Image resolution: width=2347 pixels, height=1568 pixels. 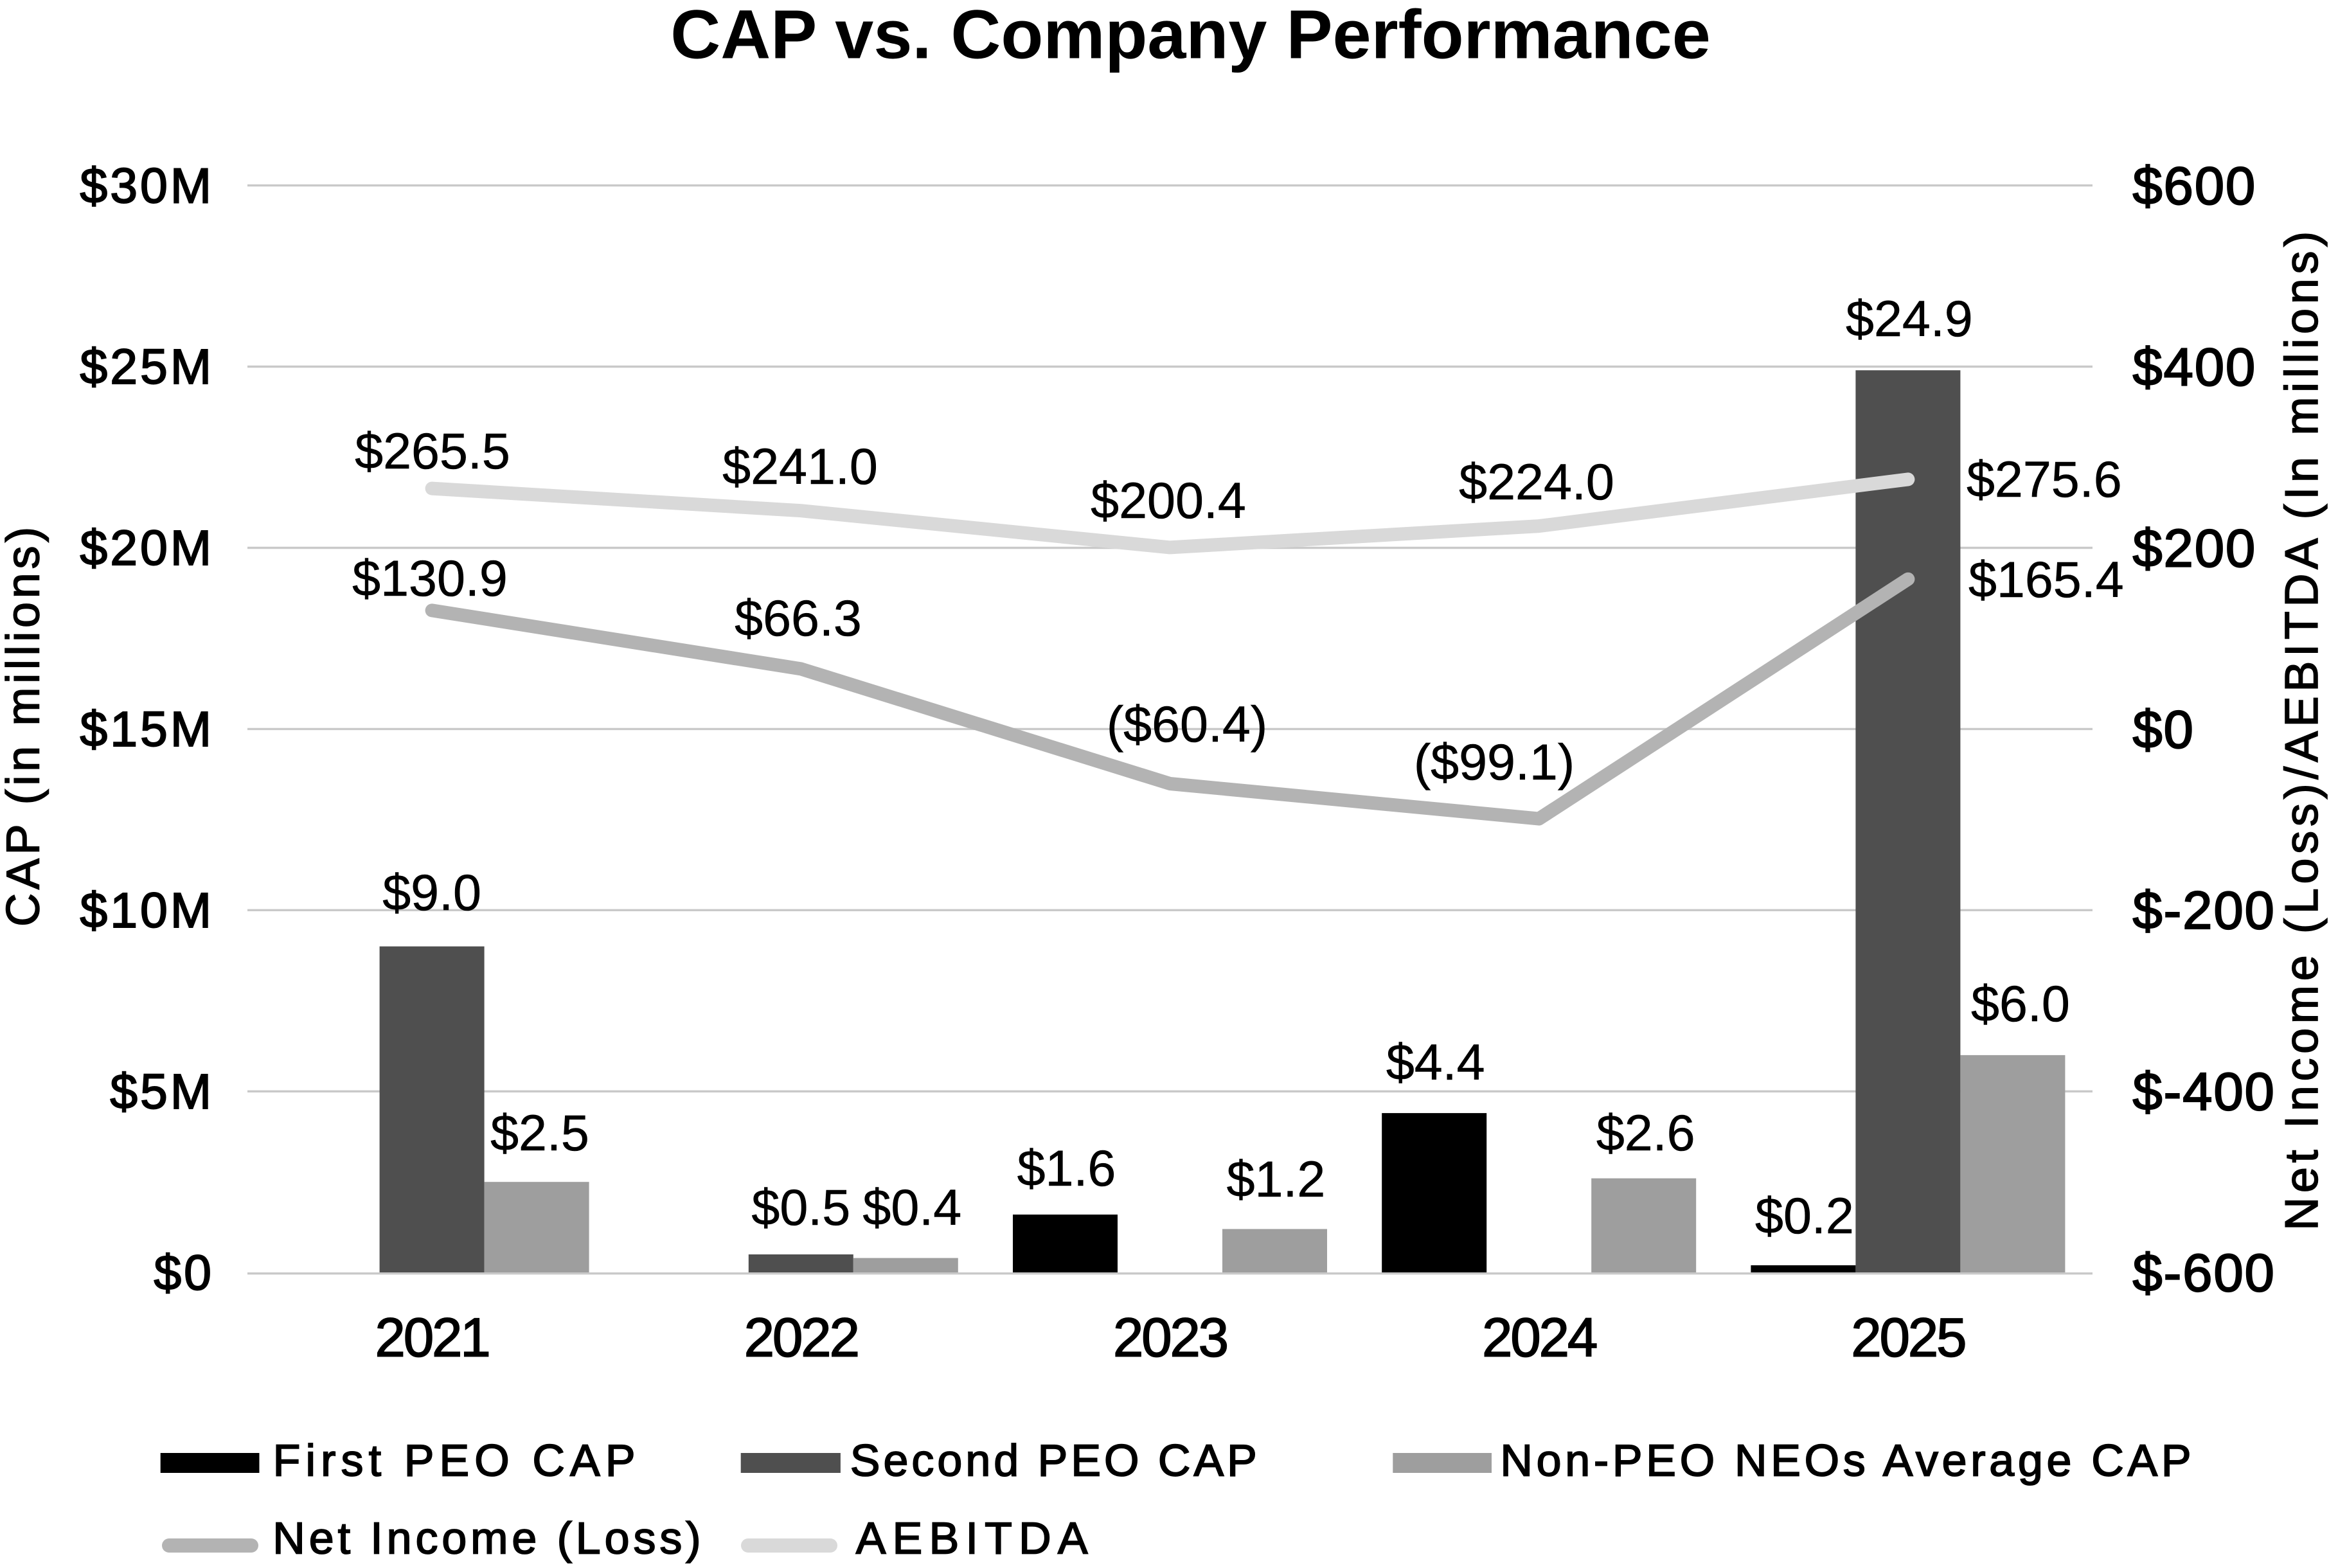 I want to click on svg-text: $200.4, so click(x=1168, y=500).